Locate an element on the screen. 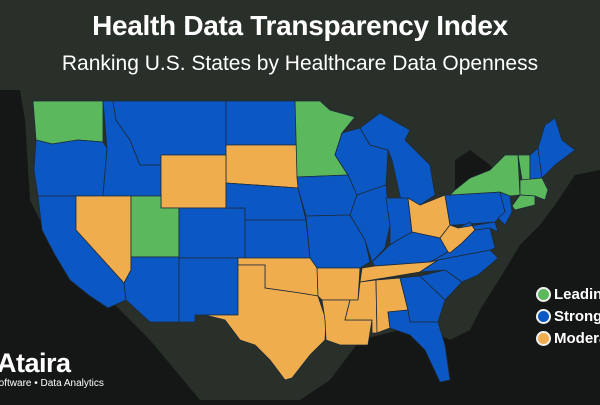 Image resolution: width=600 pixels, height=405 pixels. state-nc is located at coordinates (458, 266).